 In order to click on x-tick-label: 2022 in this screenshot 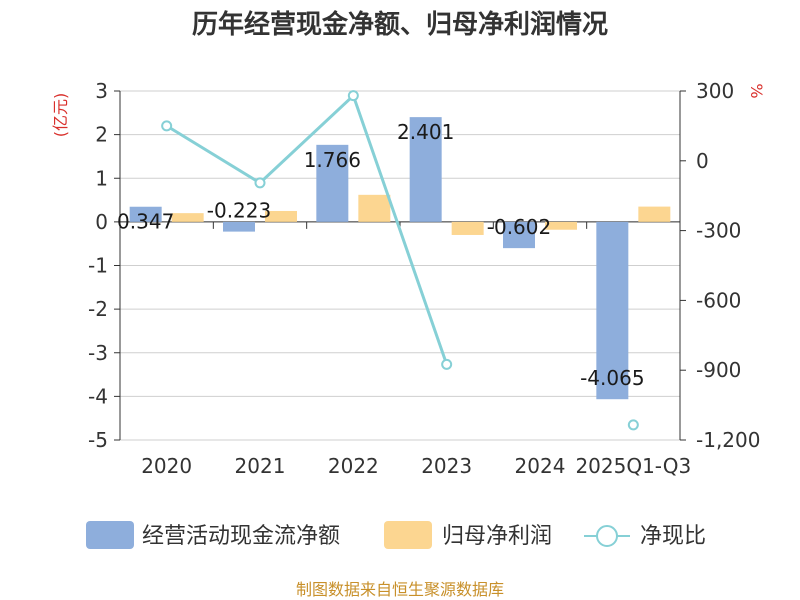, I will do `click(353, 466)`.